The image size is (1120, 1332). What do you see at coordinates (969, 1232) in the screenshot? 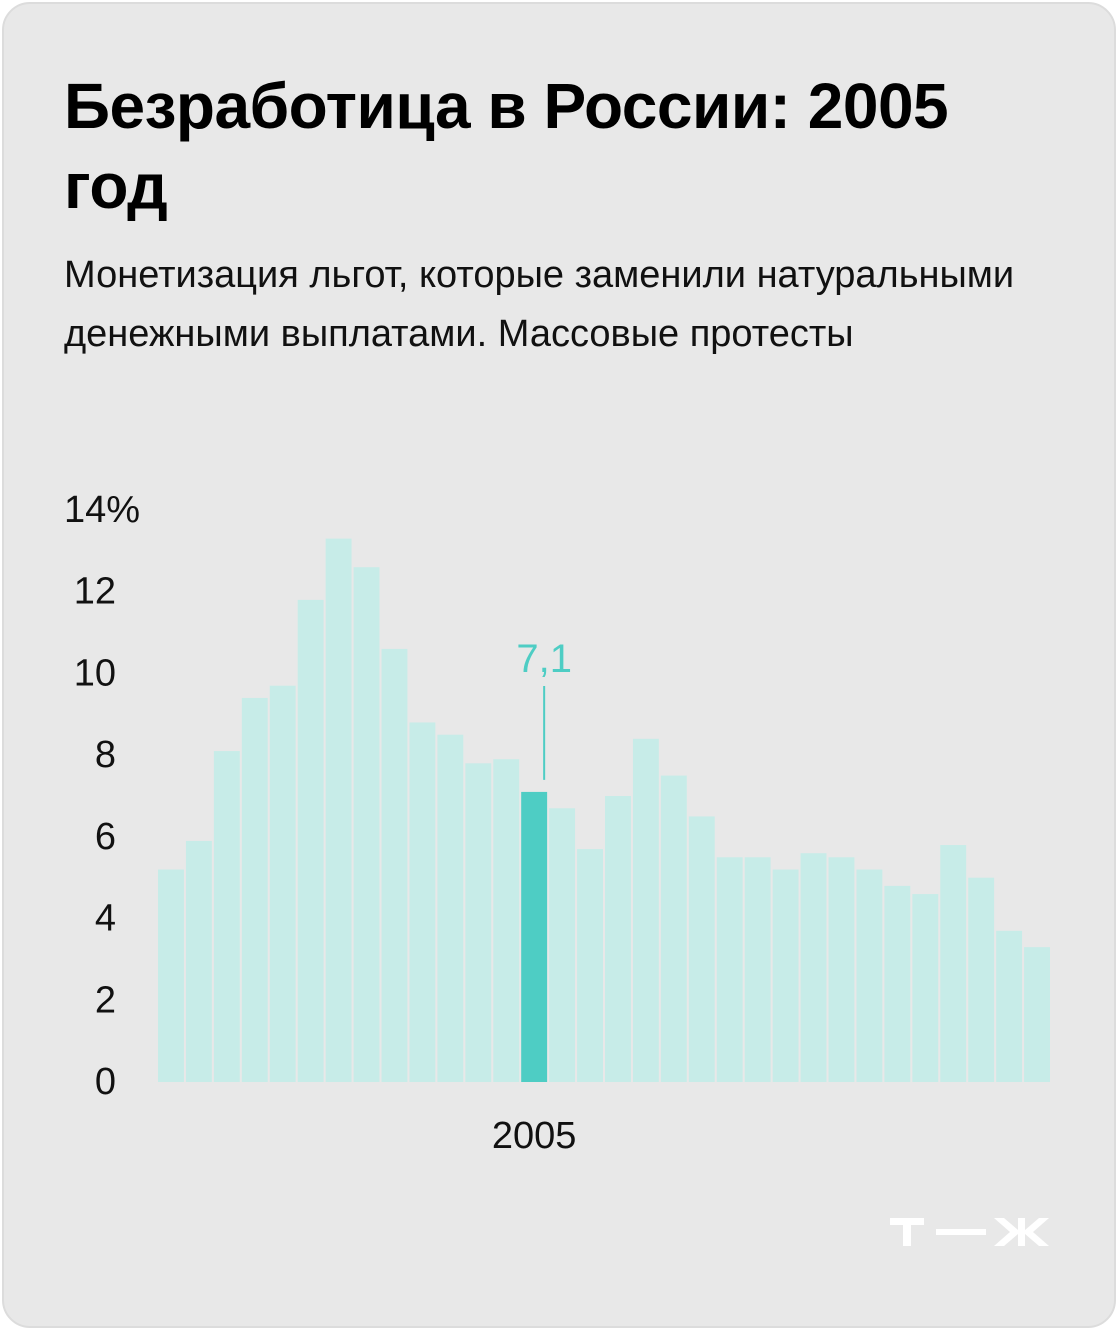
I see `tzh-logo-icon` at bounding box center [969, 1232].